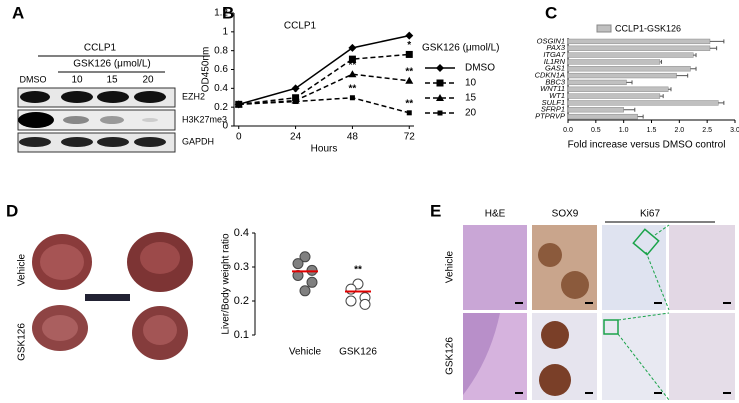  What do you see at coordinates (551, 40) in the screenshot?
I see `category-label: OSGIN1` at bounding box center [551, 40].